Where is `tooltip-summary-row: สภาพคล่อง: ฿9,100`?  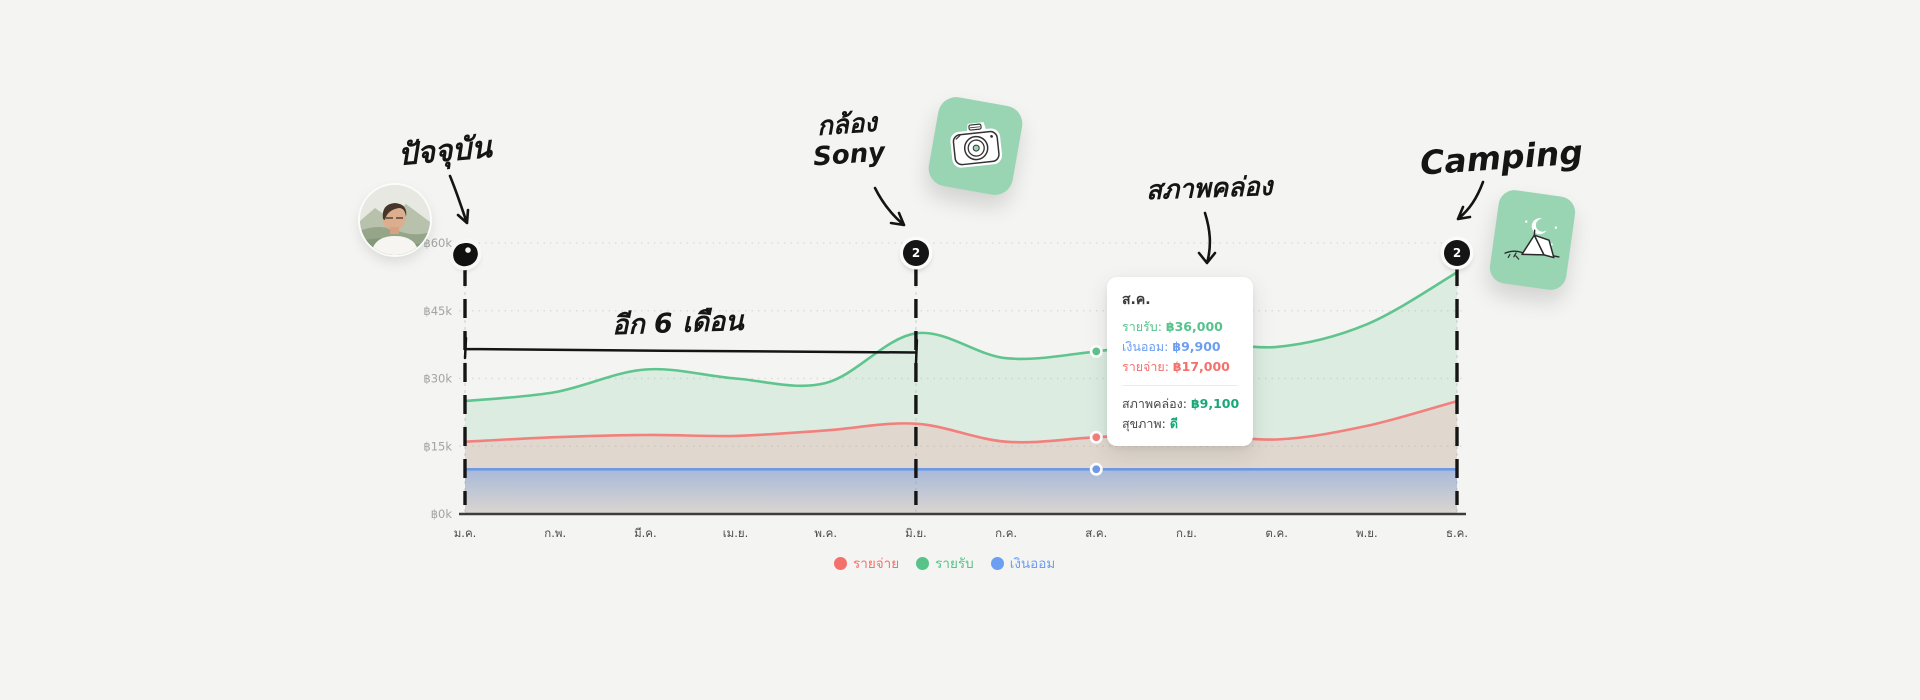 tooltip-summary-row: สภาพคล่อง: ฿9,100 is located at coordinates (1181, 404).